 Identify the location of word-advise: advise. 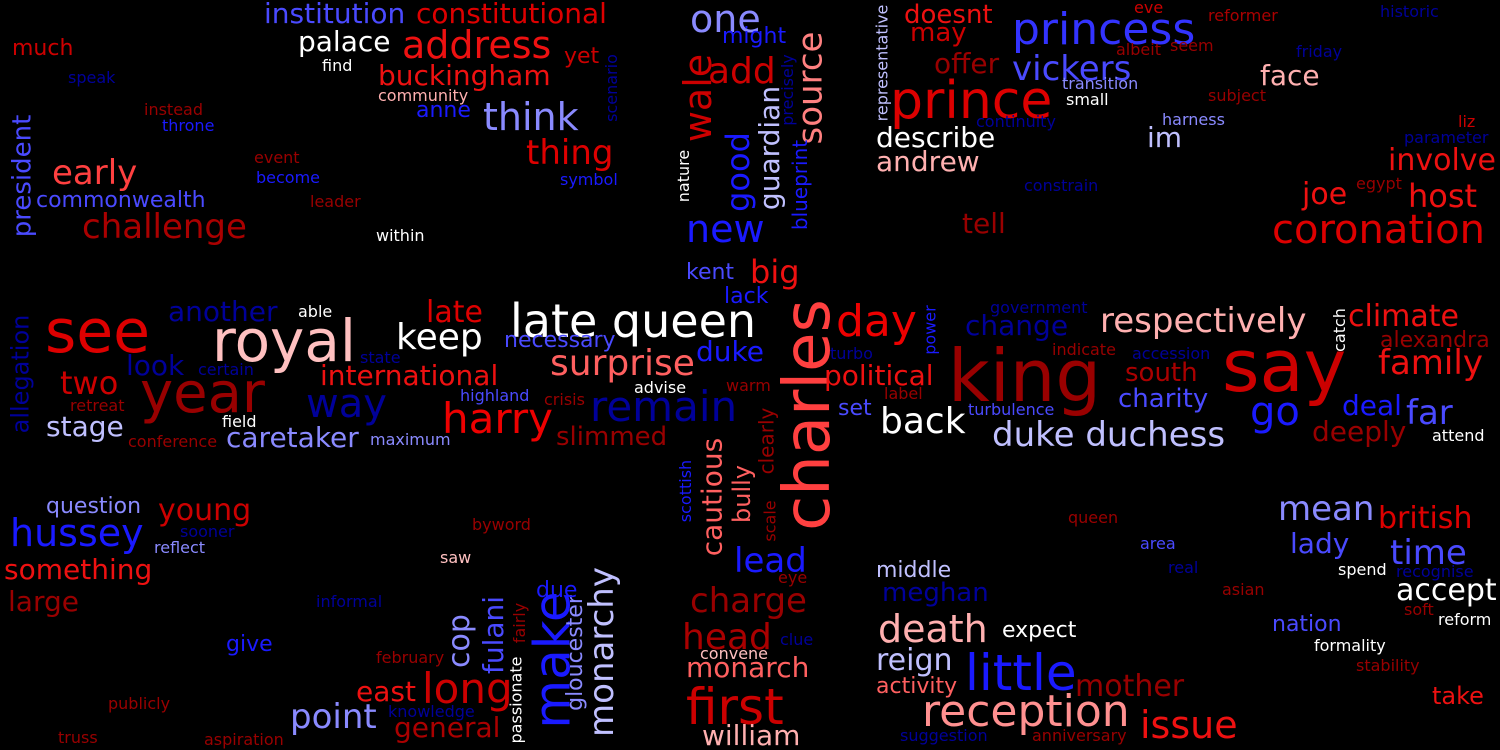
(660, 387).